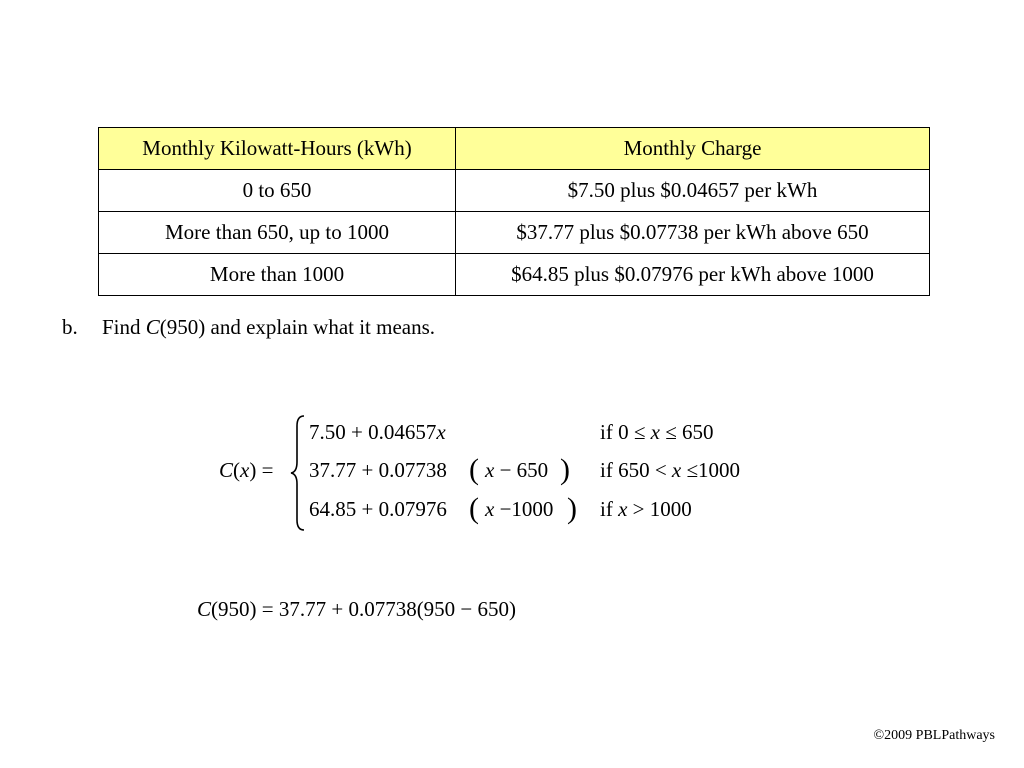 Image resolution: width=1024 pixels, height=768 pixels. What do you see at coordinates (297, 327) in the screenshot?
I see `question-suffix: (950) and explain what it means.` at bounding box center [297, 327].